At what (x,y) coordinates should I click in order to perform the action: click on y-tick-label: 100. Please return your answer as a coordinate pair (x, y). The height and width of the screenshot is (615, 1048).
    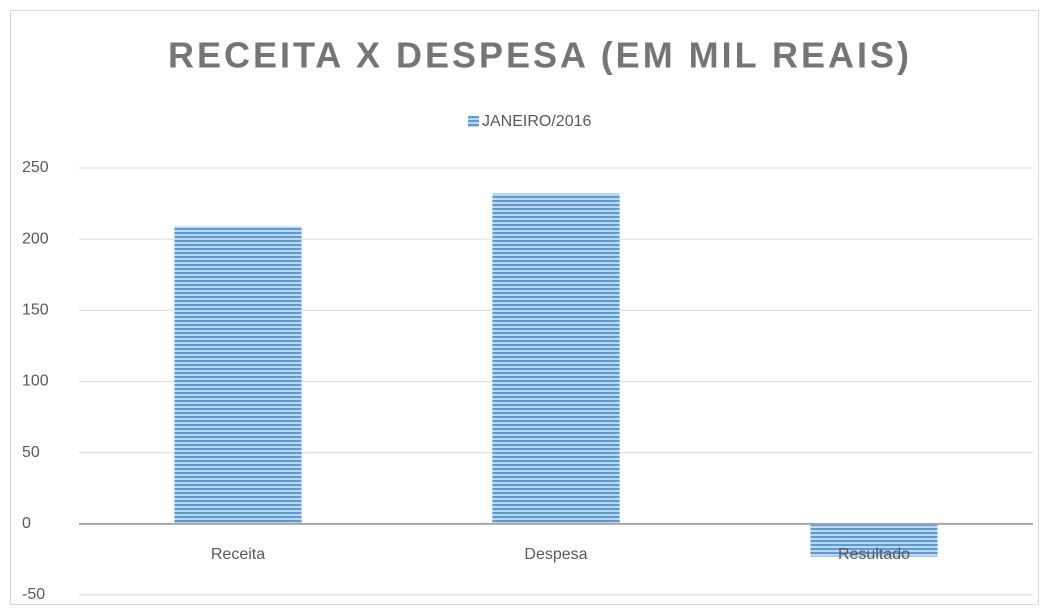
    Looking at the image, I should click on (35, 381).